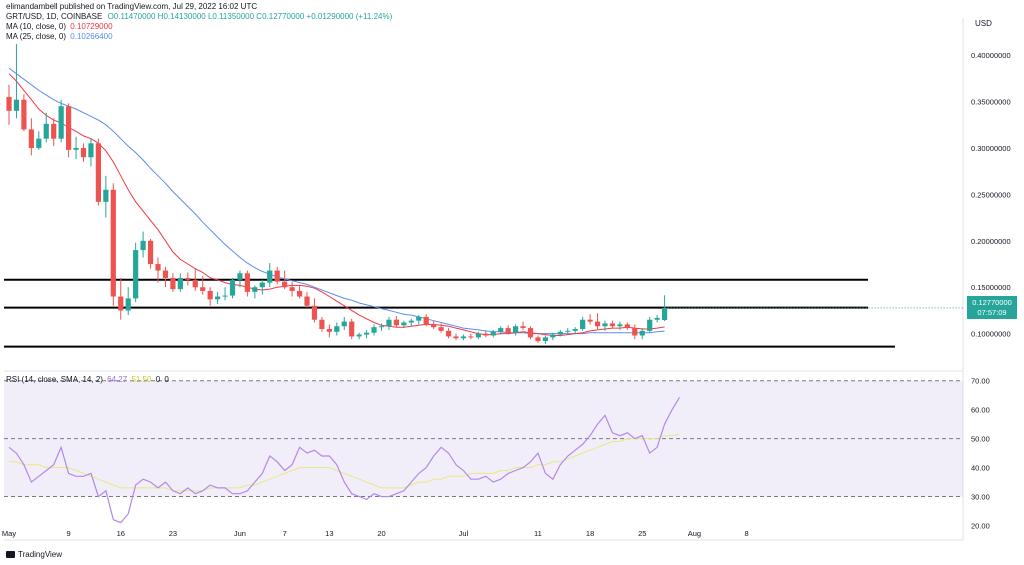 The image size is (1024, 565). I want to click on ma25-legend: MA (25, close, 0) 0.10266400, so click(59, 37).